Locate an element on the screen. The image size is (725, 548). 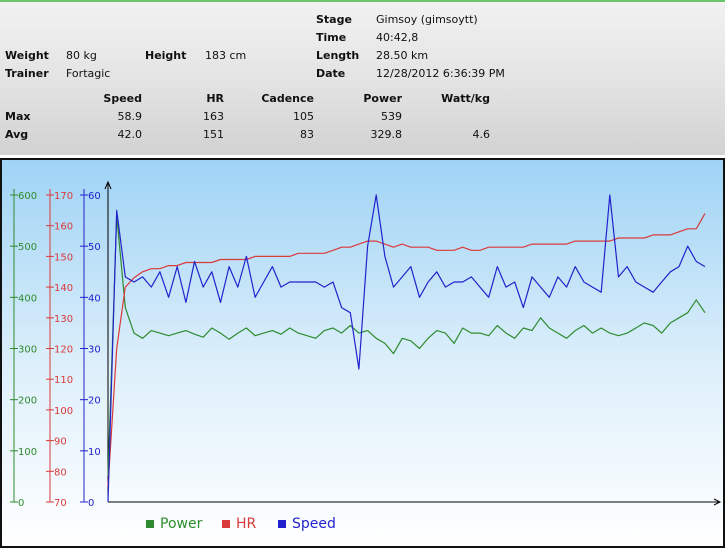
speed-axis-tick-label: 40 is located at coordinates (94, 298).